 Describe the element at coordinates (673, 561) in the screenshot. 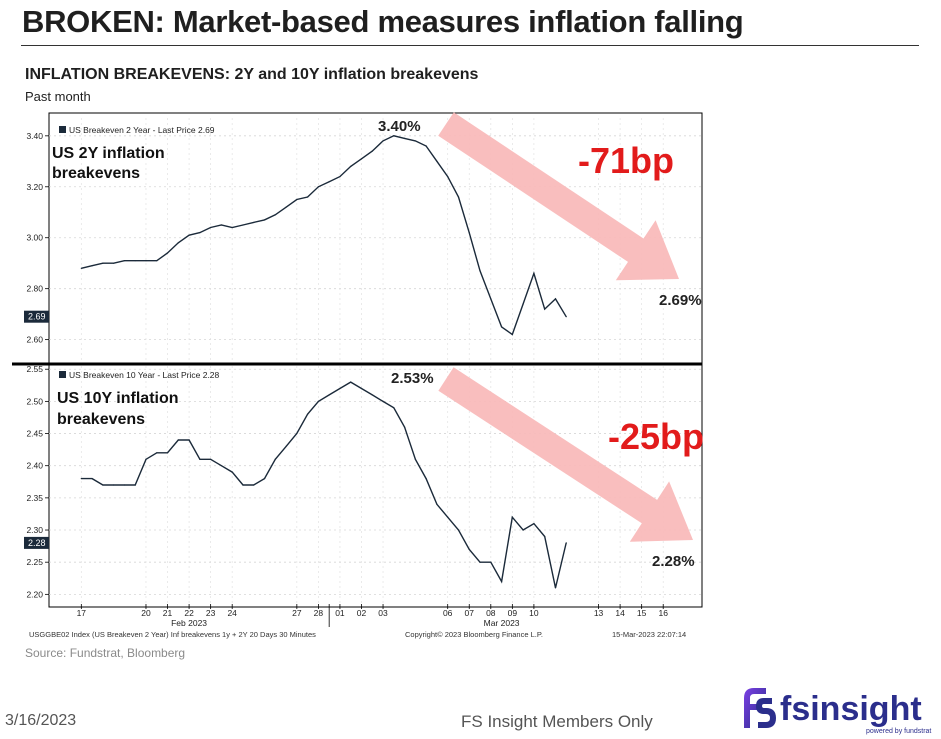

I see `last-value-label-10y: 2.28%` at that location.